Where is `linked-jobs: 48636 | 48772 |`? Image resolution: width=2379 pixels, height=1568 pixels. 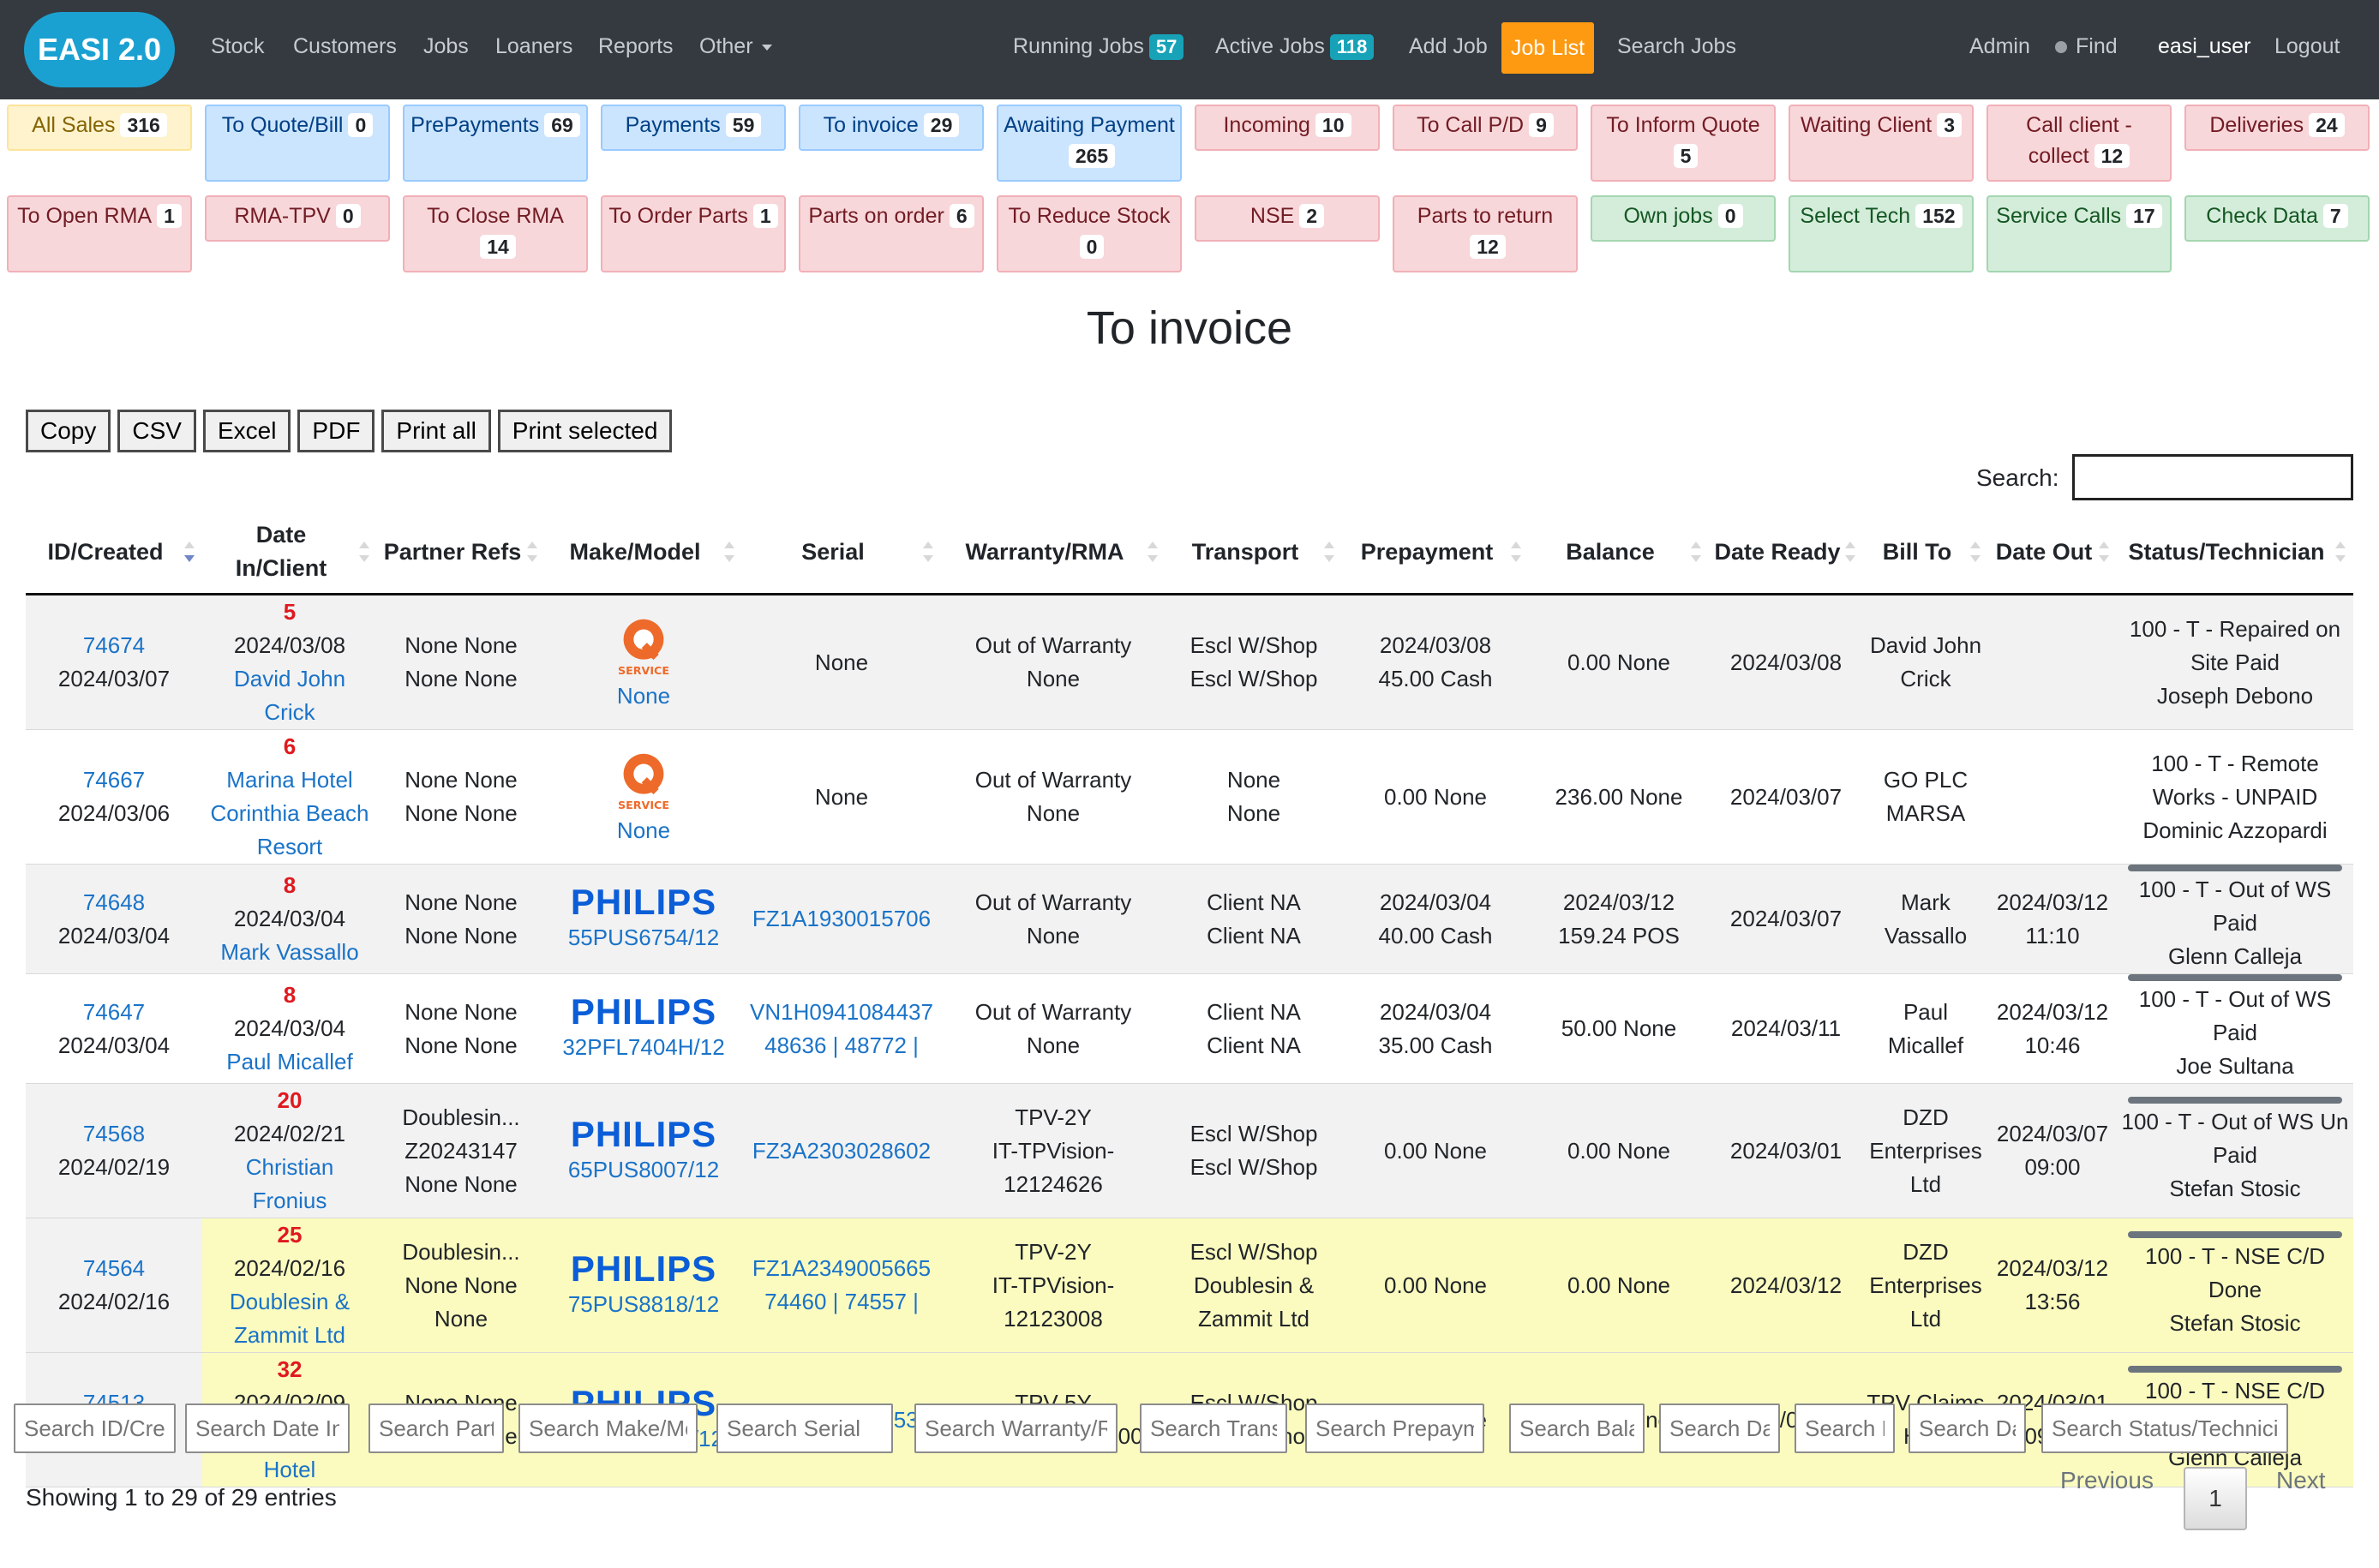
linked-jobs: 48636 | 48772 | is located at coordinates (841, 1045).